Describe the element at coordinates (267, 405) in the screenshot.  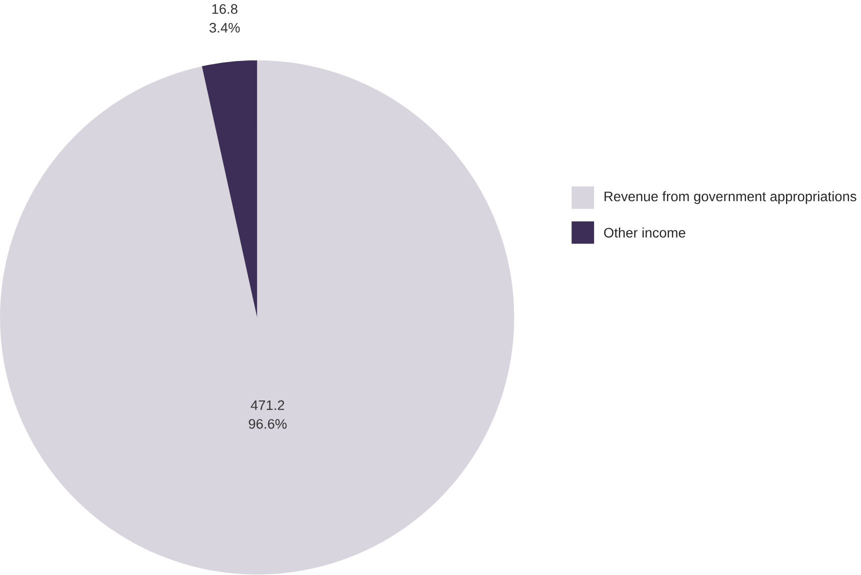
I see `data-label: 471.2` at that location.